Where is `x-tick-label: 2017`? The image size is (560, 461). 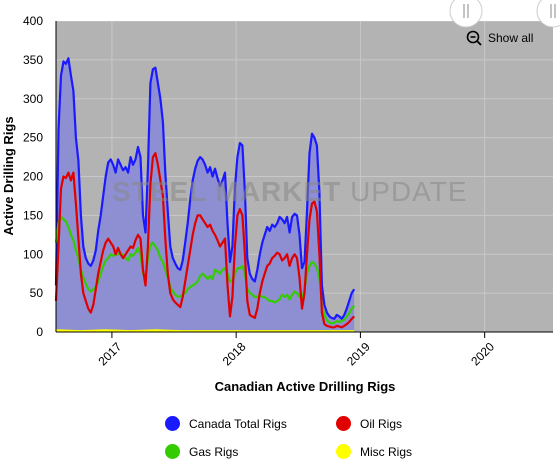
x-tick-label: 2017 is located at coordinates (110, 353).